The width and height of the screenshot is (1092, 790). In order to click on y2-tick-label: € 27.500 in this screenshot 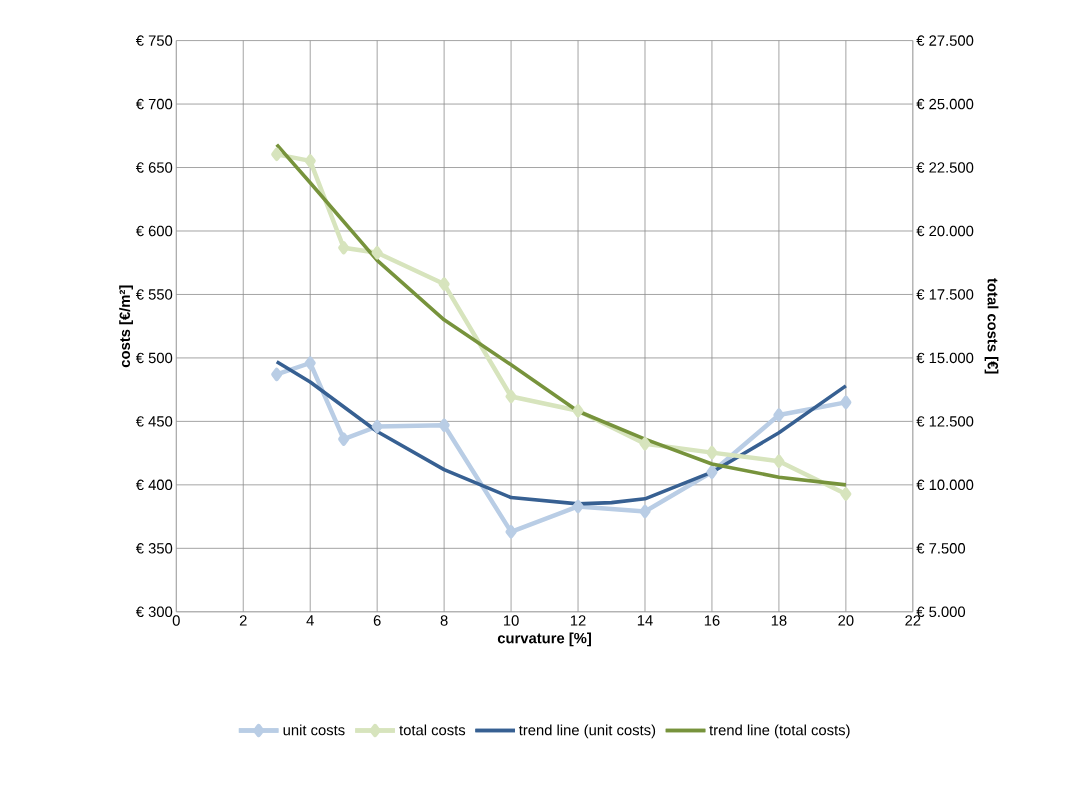, I will do `click(945, 40)`.